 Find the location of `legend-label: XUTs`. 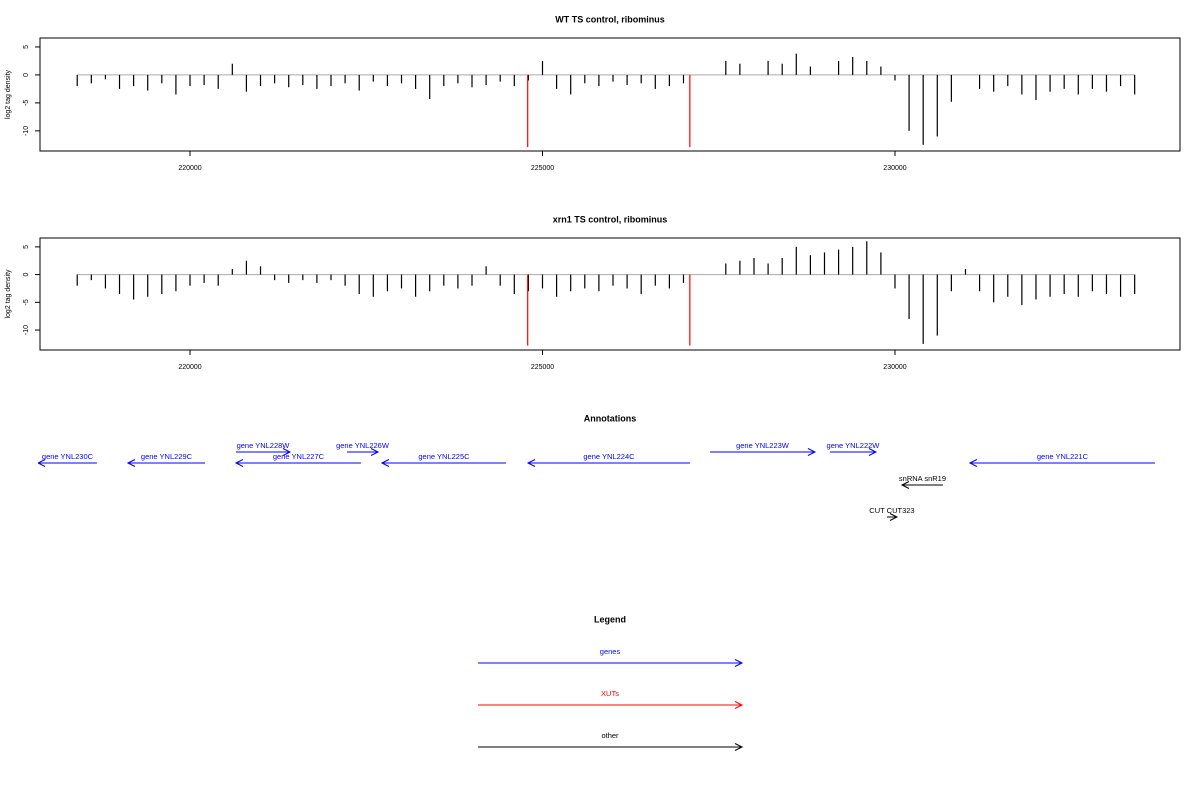

legend-label: XUTs is located at coordinates (610, 693).